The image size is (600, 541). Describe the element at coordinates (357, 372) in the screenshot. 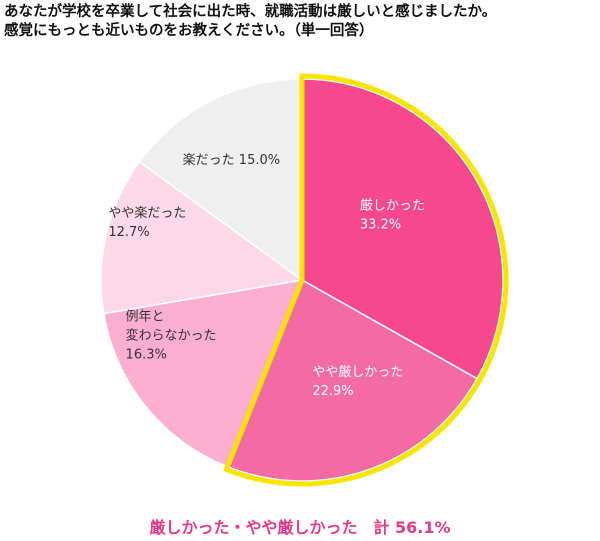

I see `slice-label-line-1: やや厳しかった` at that location.